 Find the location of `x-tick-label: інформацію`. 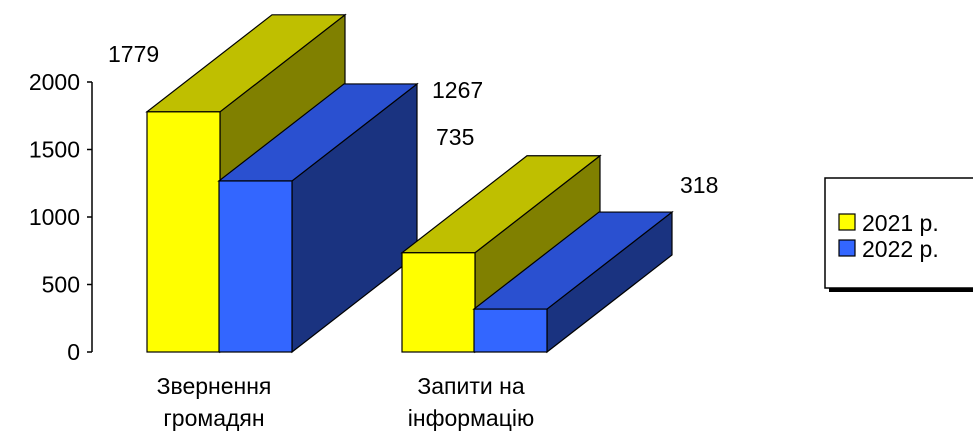

x-tick-label: інформацію is located at coordinates (471, 418).